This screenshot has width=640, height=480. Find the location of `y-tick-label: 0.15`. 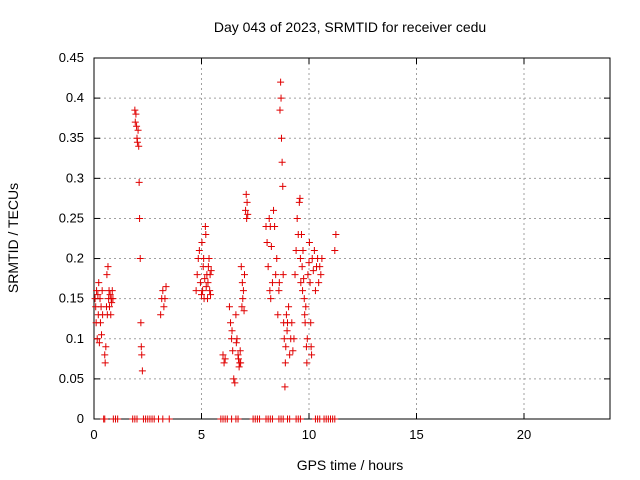

y-tick-label: 0.15 is located at coordinates (71, 298).